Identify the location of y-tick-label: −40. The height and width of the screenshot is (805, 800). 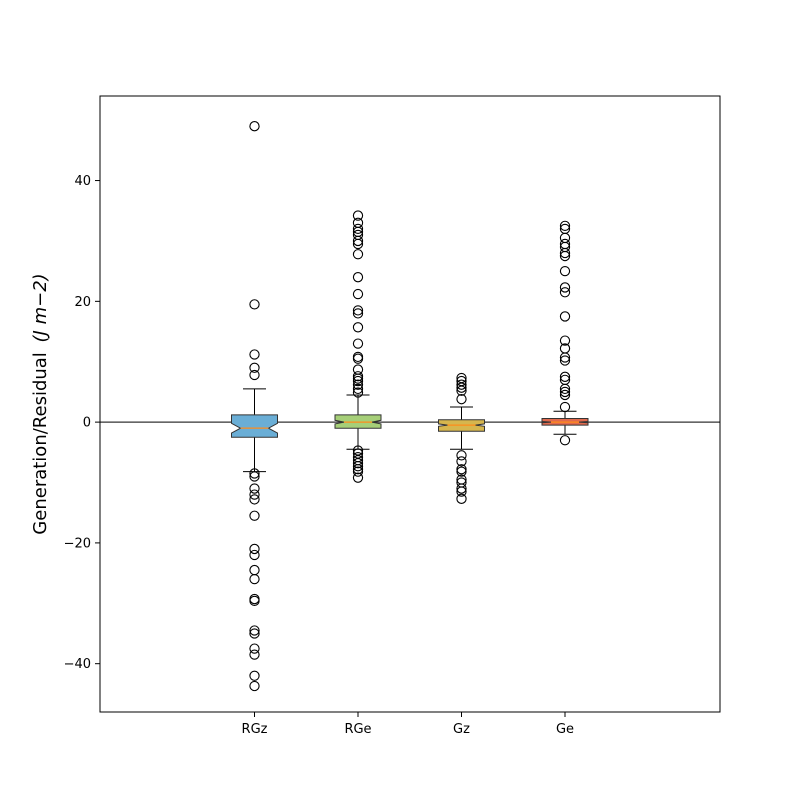
(77, 664).